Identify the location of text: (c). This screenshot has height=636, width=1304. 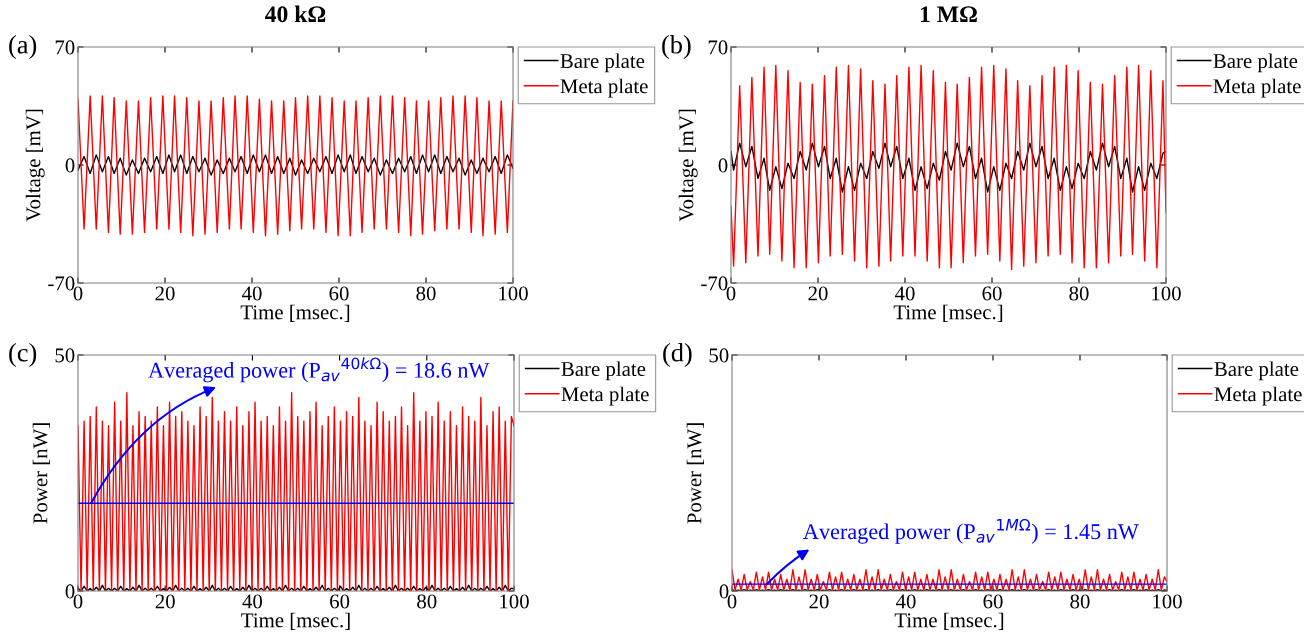
(23, 355).